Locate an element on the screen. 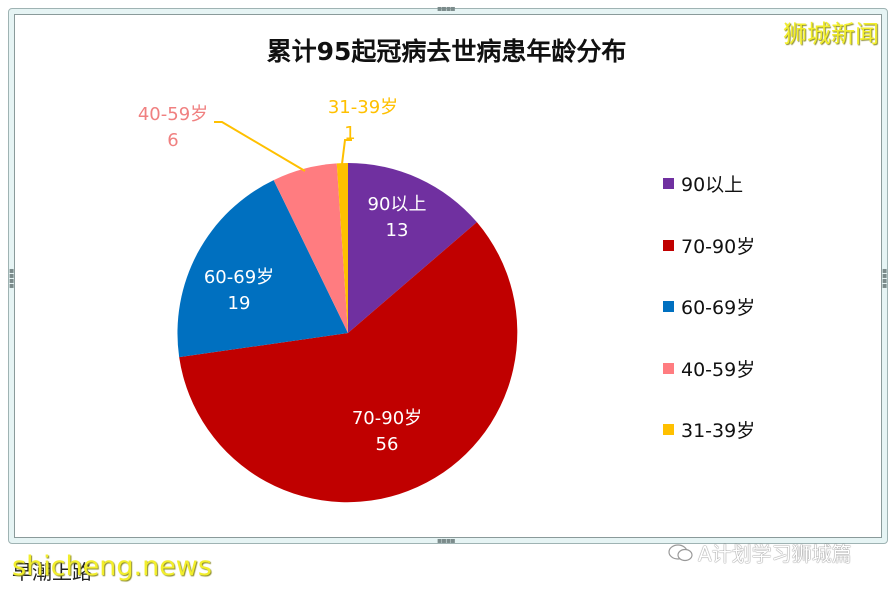 Image resolution: width=893 pixels, height=589 pixels. resize-handle-top: ▪▪▪▪ is located at coordinates (446, 8).